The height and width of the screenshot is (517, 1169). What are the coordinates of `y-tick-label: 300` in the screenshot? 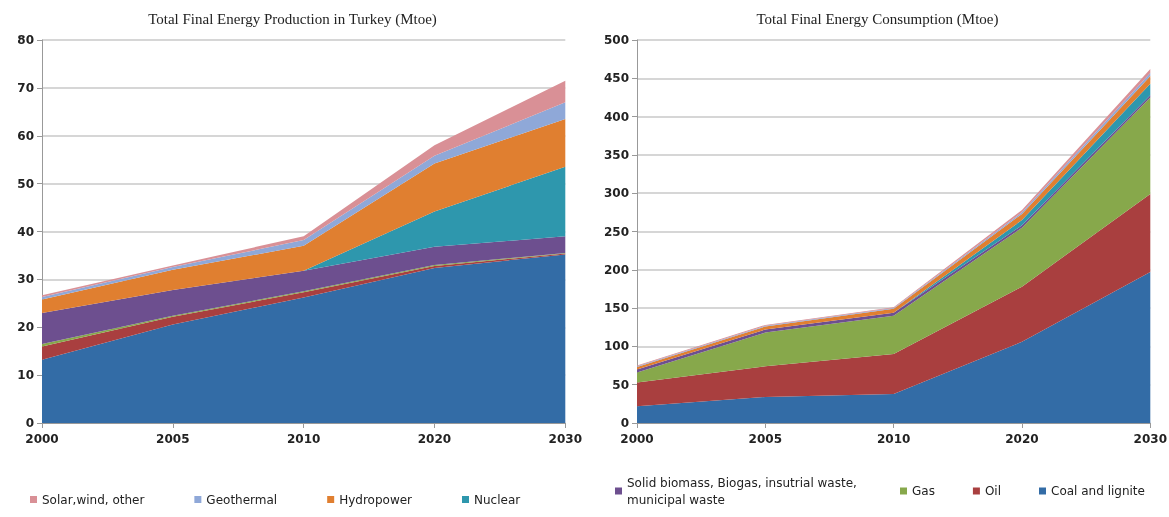 It's located at (616, 193).